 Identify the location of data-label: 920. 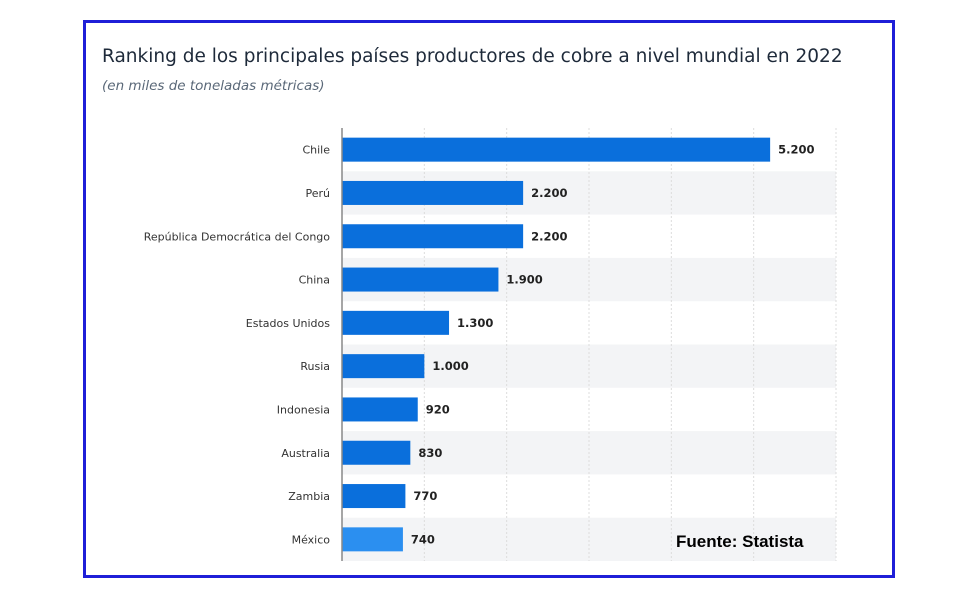
(438, 409).